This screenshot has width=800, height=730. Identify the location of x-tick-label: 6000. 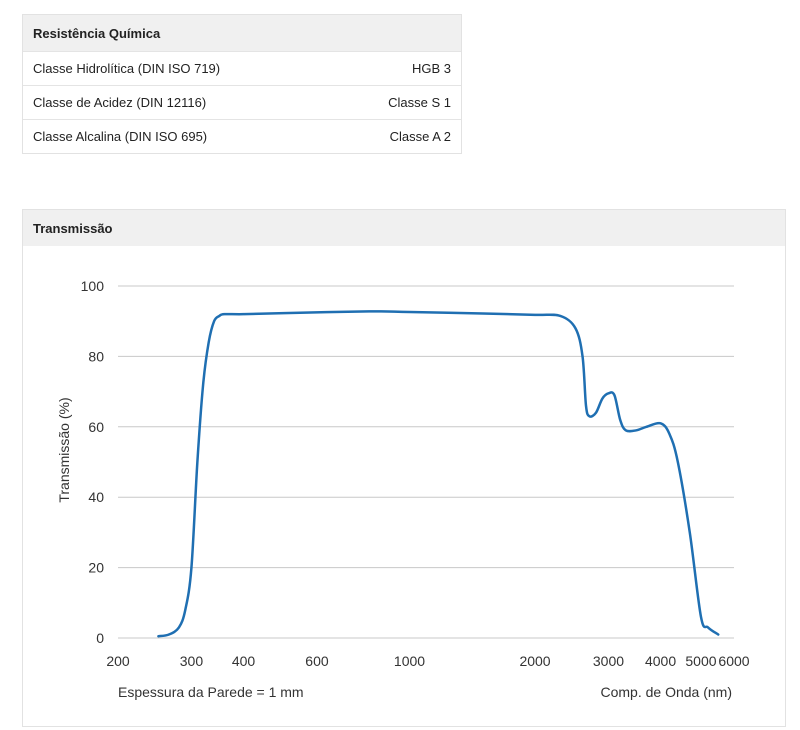
(733, 661).